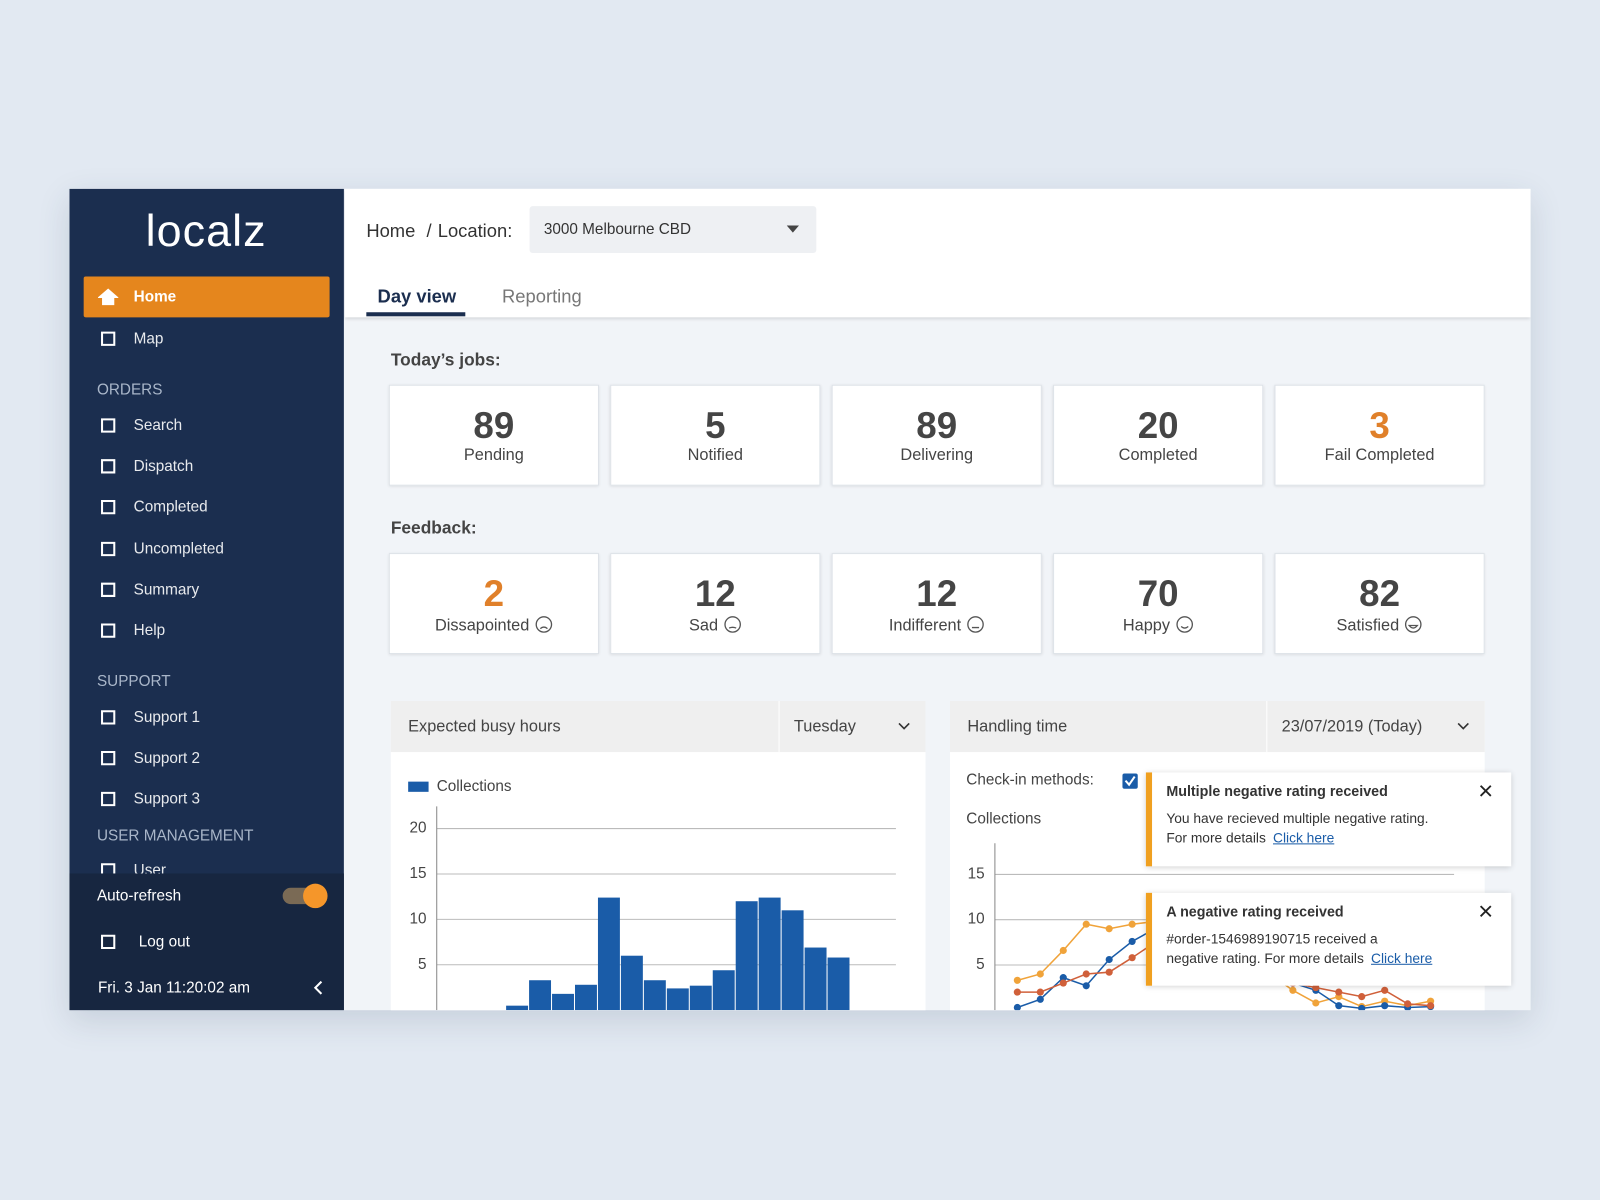 The image size is (1600, 1200). Describe the element at coordinates (175, 836) in the screenshot. I see `nav-heading: USER MANAGEMENT` at that location.